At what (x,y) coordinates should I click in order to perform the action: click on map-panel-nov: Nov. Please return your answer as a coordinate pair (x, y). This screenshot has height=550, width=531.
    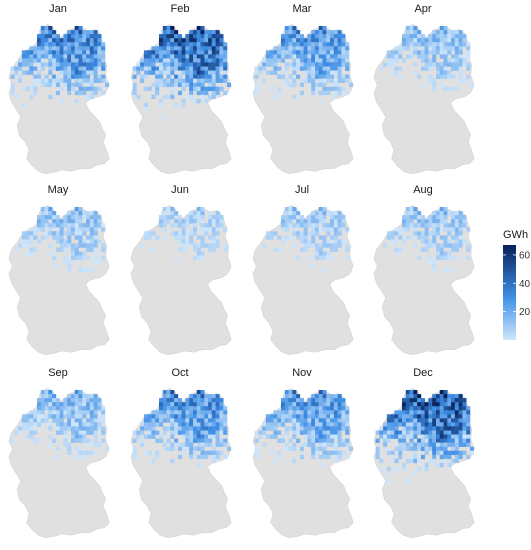
    Looking at the image, I should click on (303, 453).